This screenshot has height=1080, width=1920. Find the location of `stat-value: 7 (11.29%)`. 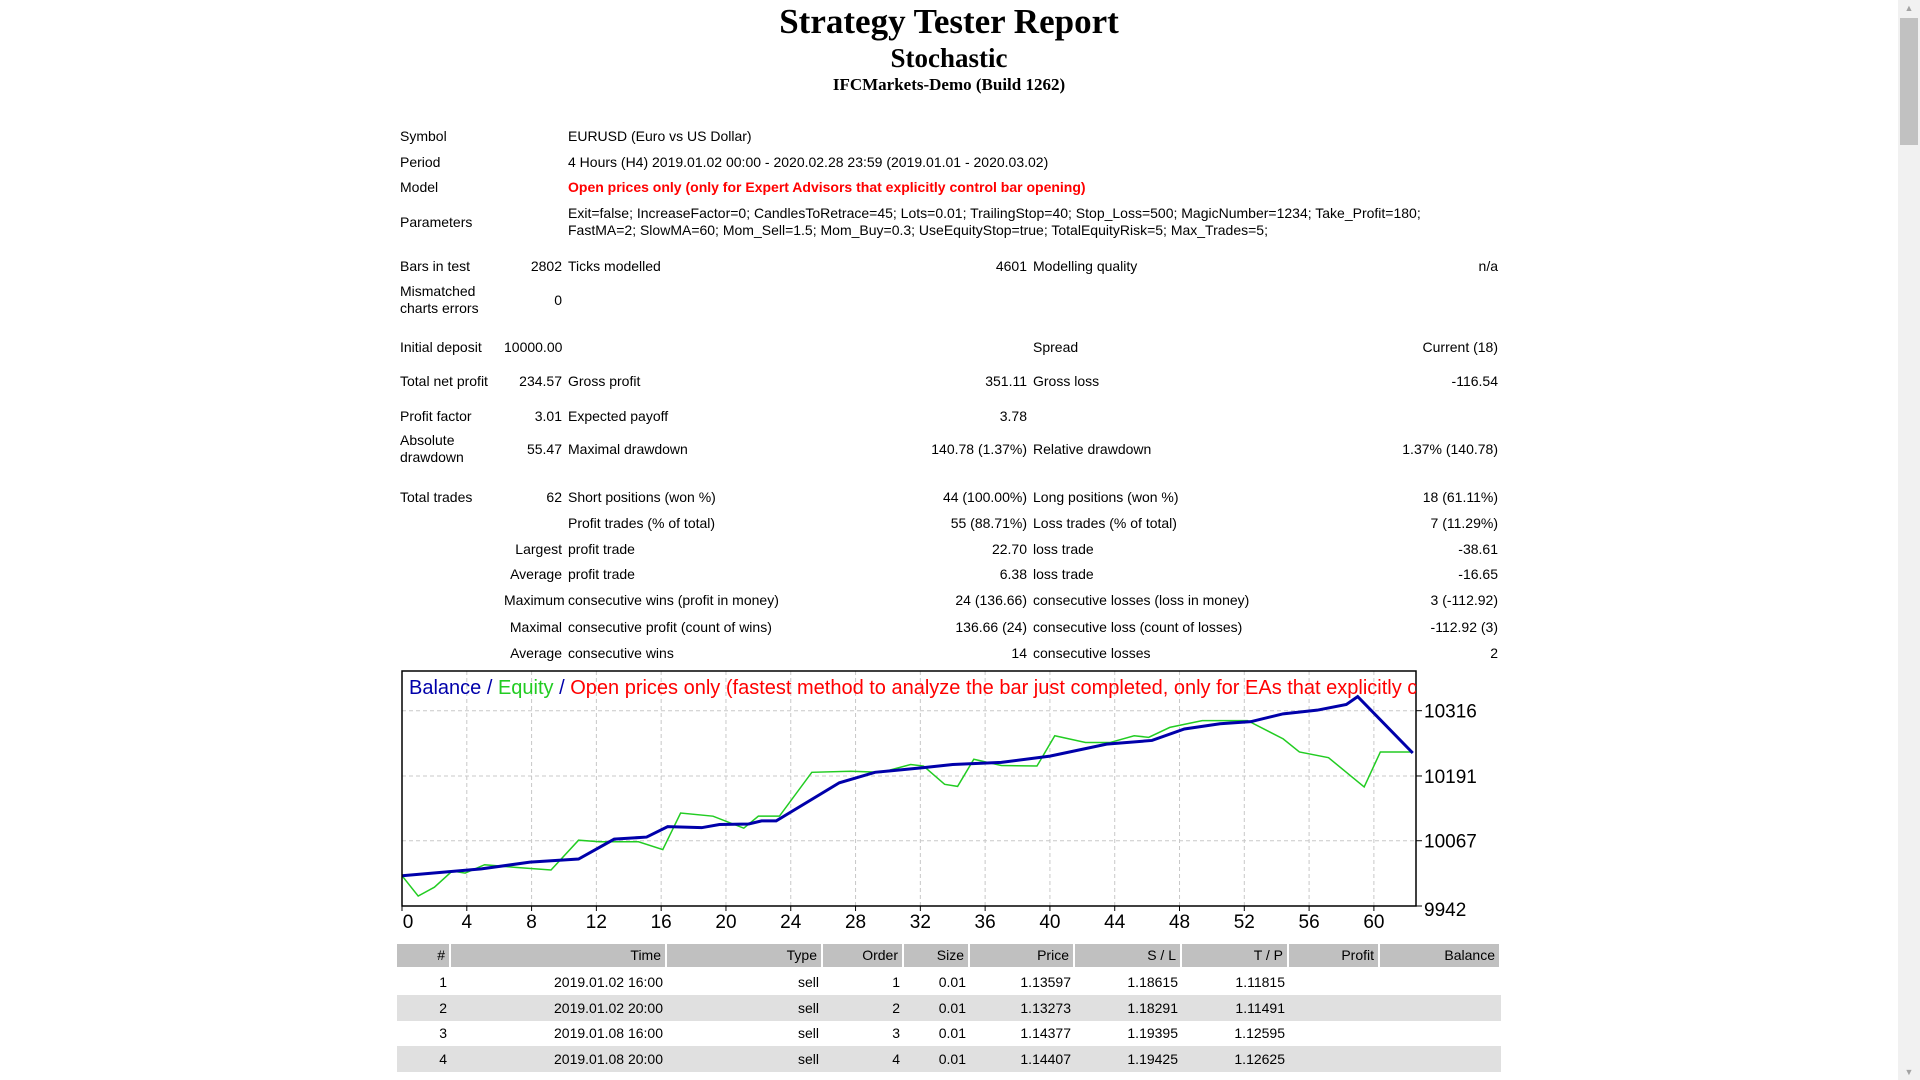

stat-value: 7 (11.29%) is located at coordinates (1464, 522).